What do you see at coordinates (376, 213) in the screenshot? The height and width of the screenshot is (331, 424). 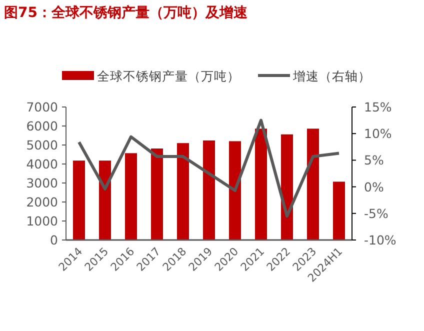 I see `y2-tick-label: -5%` at bounding box center [376, 213].